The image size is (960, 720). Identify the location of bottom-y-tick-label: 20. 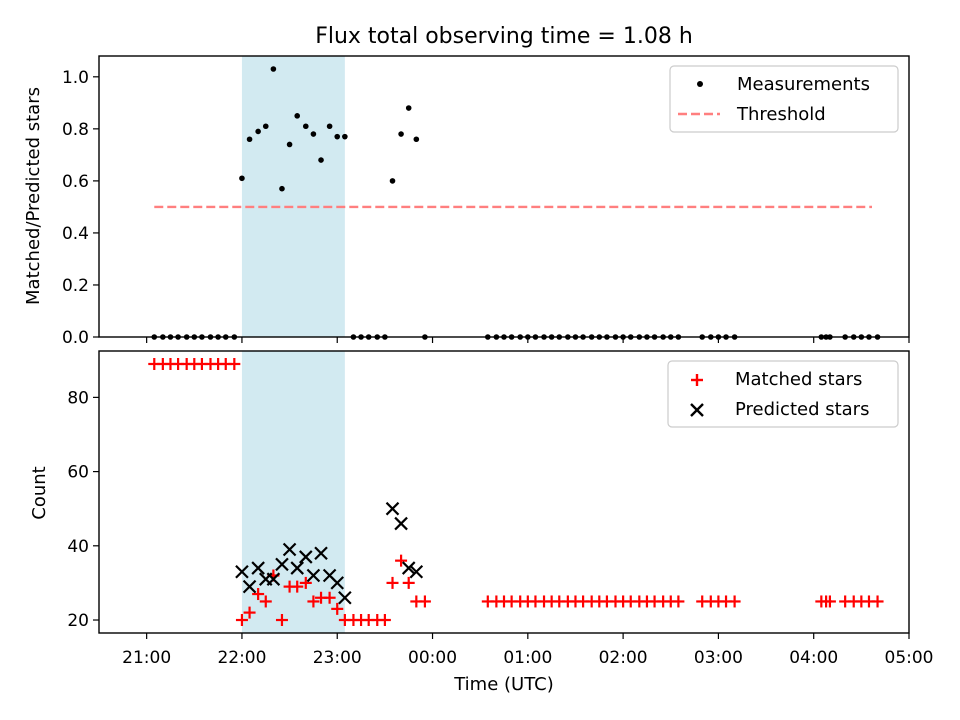
(78, 621).